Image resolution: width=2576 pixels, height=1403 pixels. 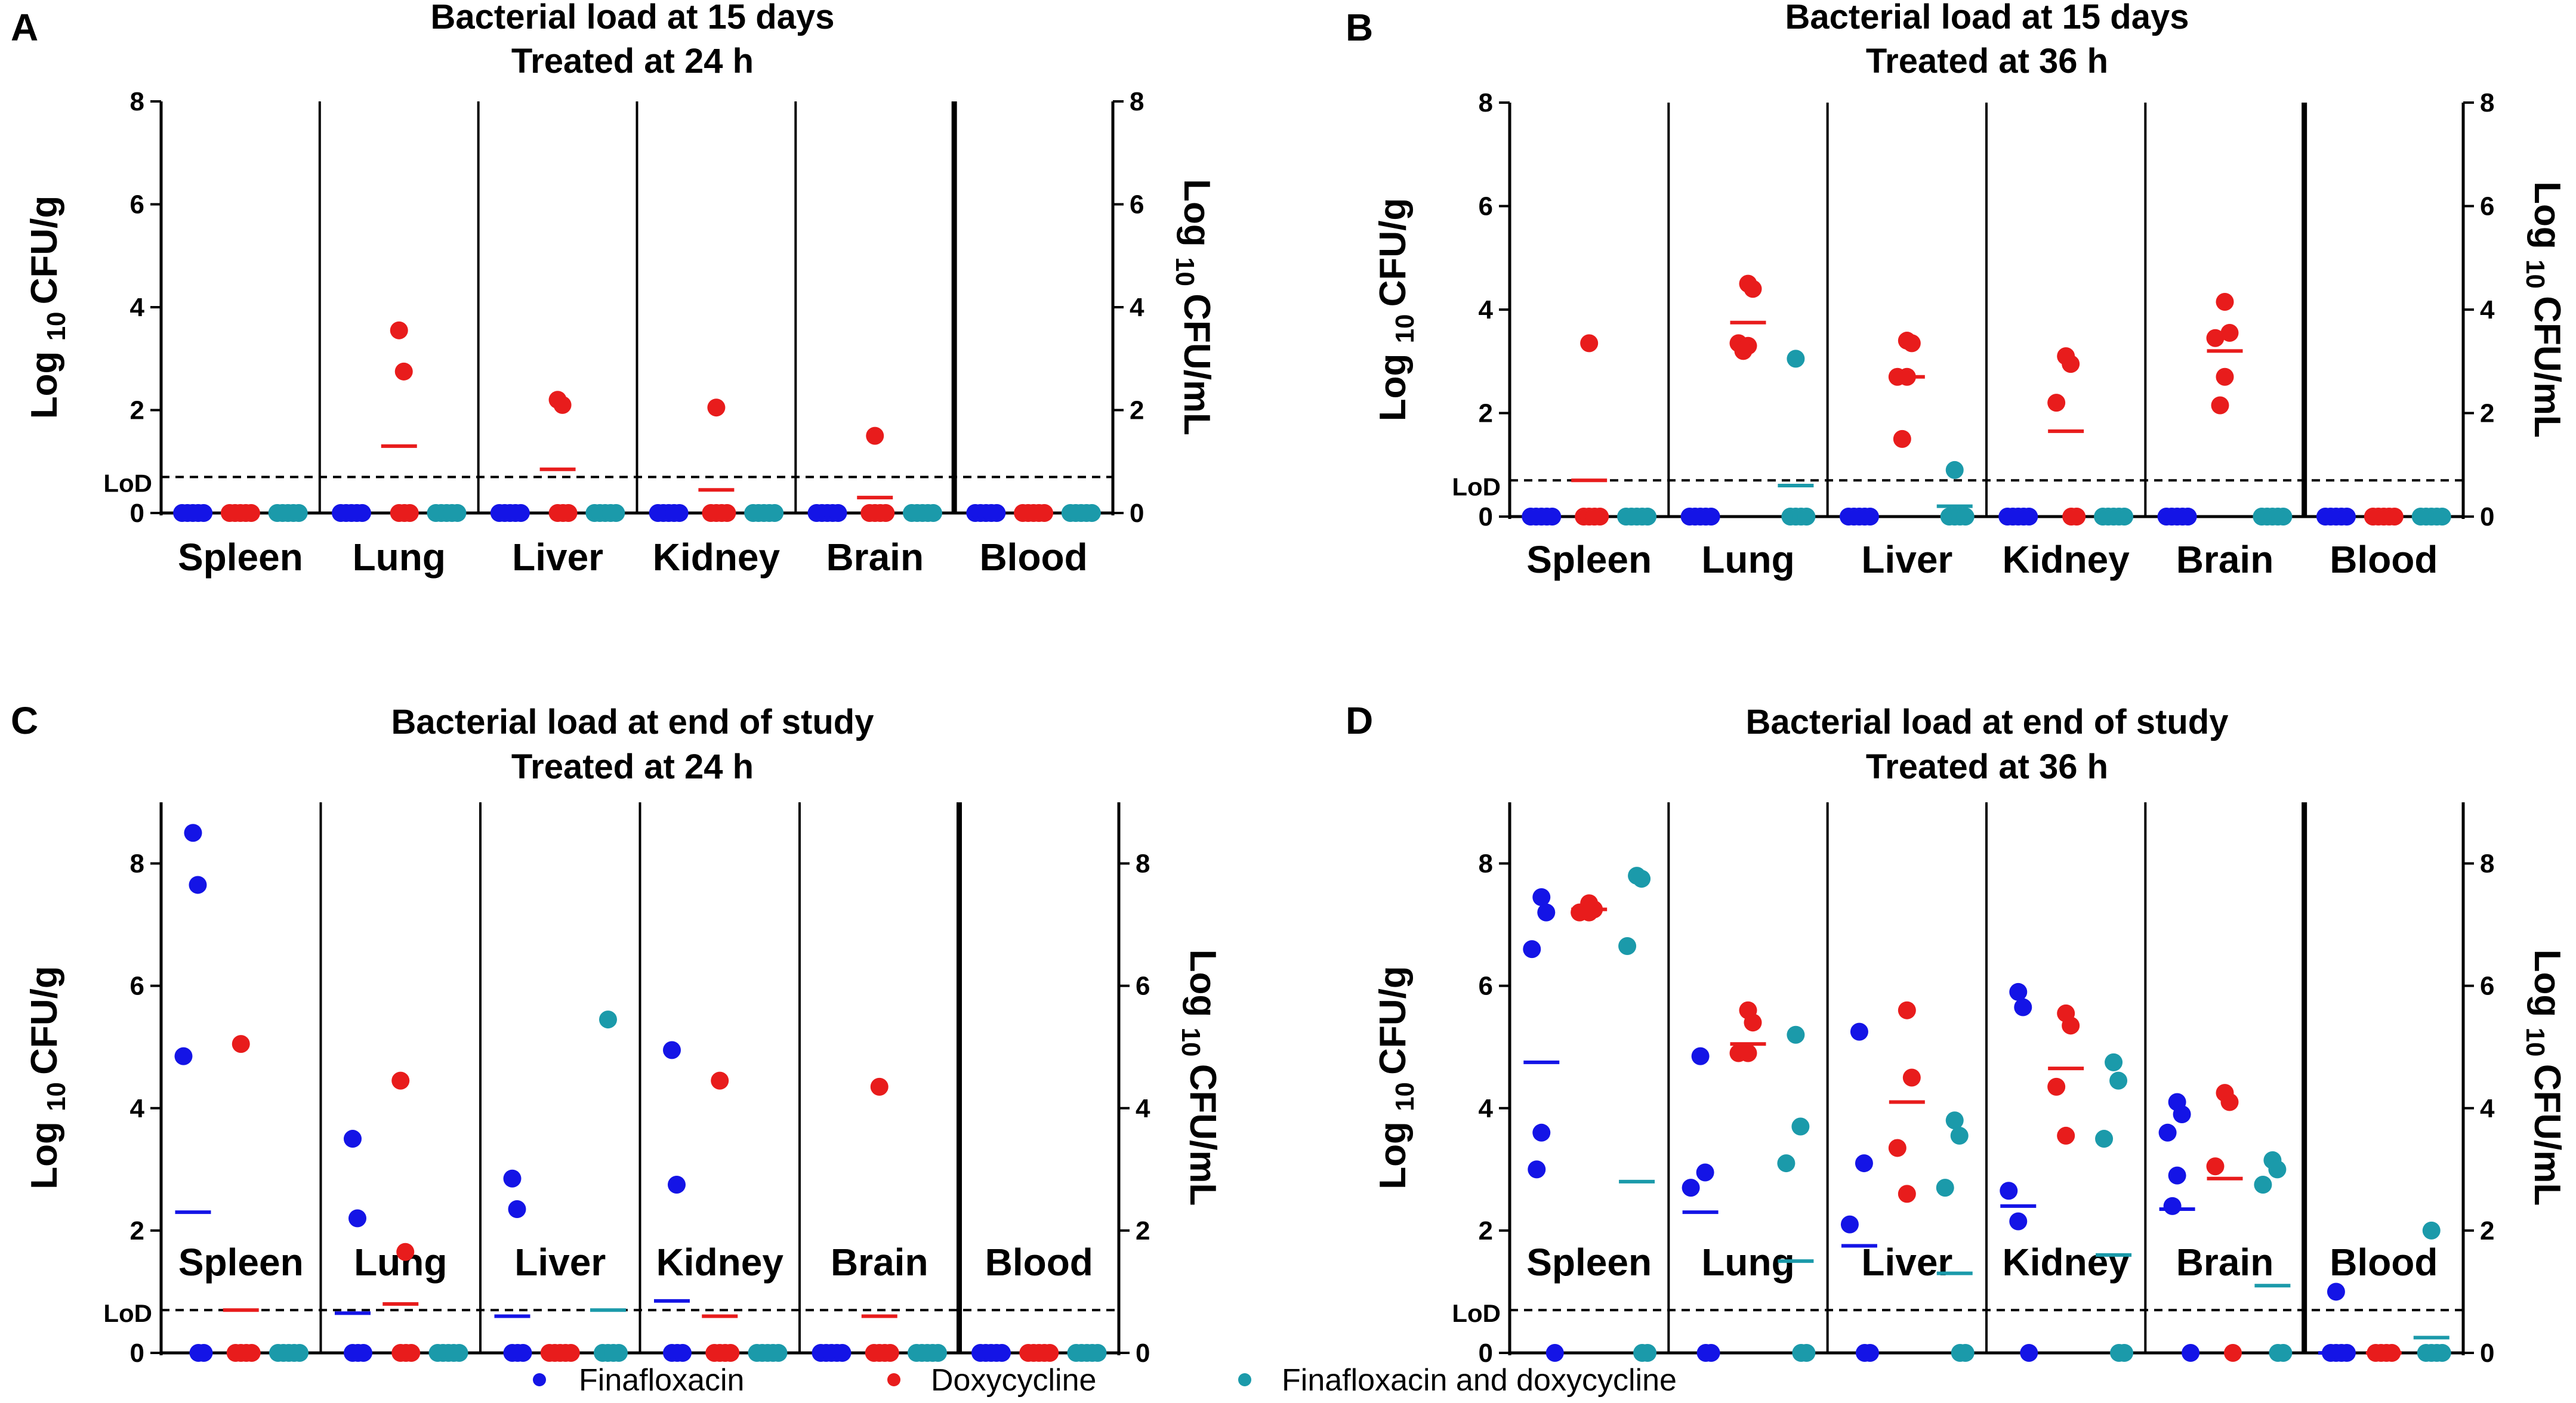 I want to click on legend-label-finafloxacin: Finafloxacin, so click(x=662, y=1380).